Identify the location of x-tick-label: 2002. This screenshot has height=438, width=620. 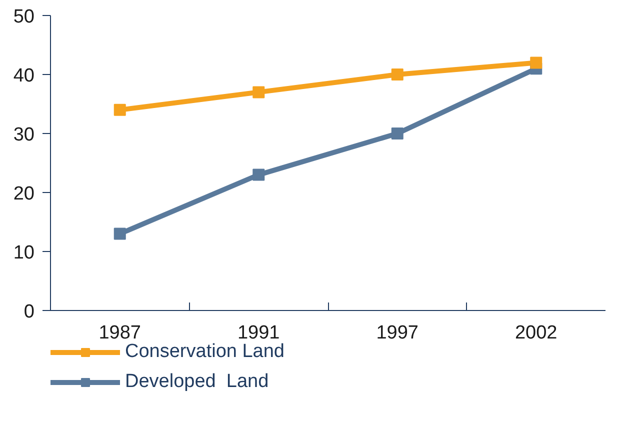
(536, 333).